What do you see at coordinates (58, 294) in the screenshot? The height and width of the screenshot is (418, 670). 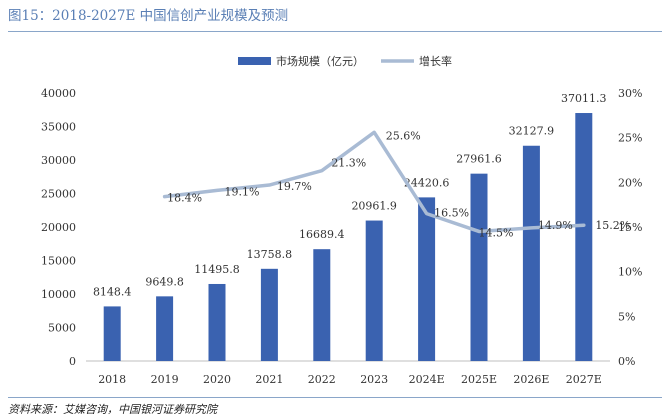 I see `y-left-tick-label: 10000` at bounding box center [58, 294].